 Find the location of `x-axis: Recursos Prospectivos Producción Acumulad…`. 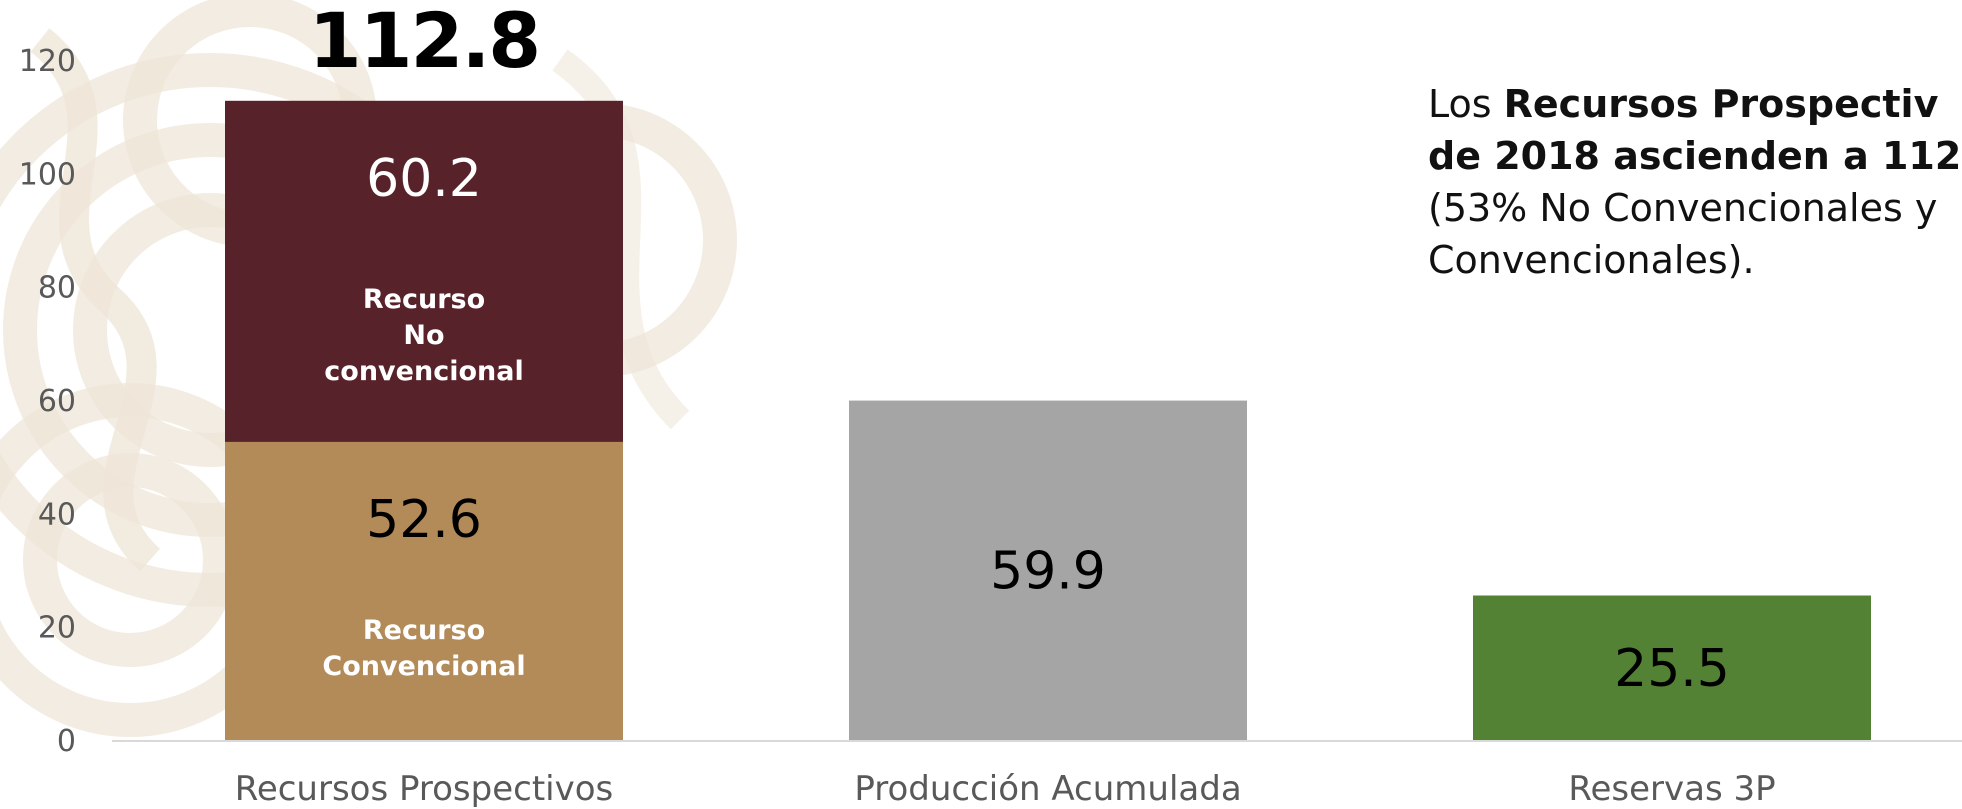

x-axis: Recursos Prospectivos Producción Acumulad… is located at coordinates (1005, 789).